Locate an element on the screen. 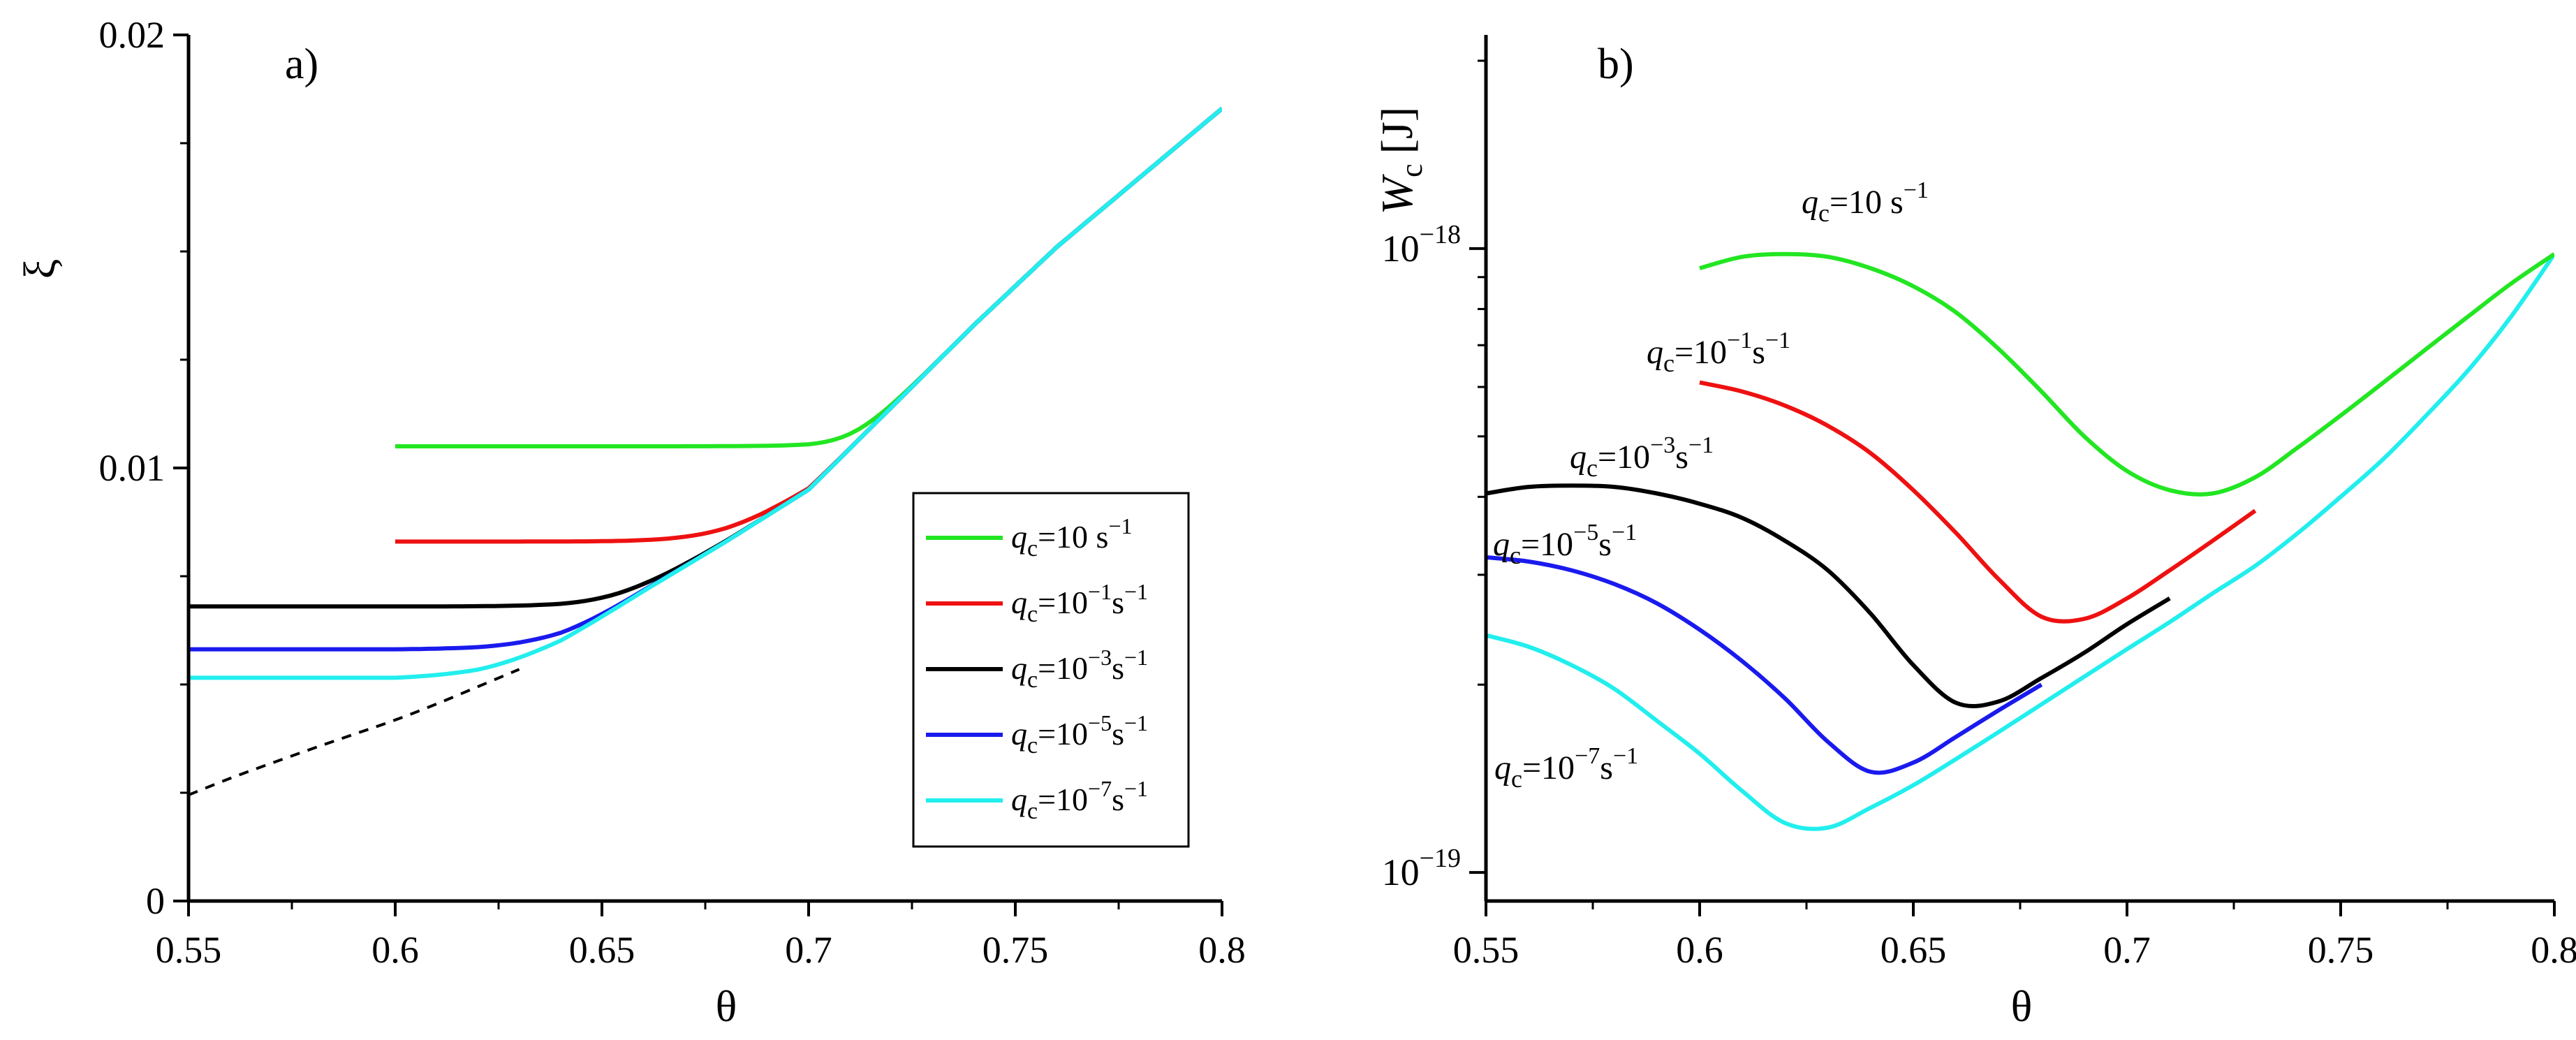  legend-label-eq: =10 s is located at coordinates (1073, 537).